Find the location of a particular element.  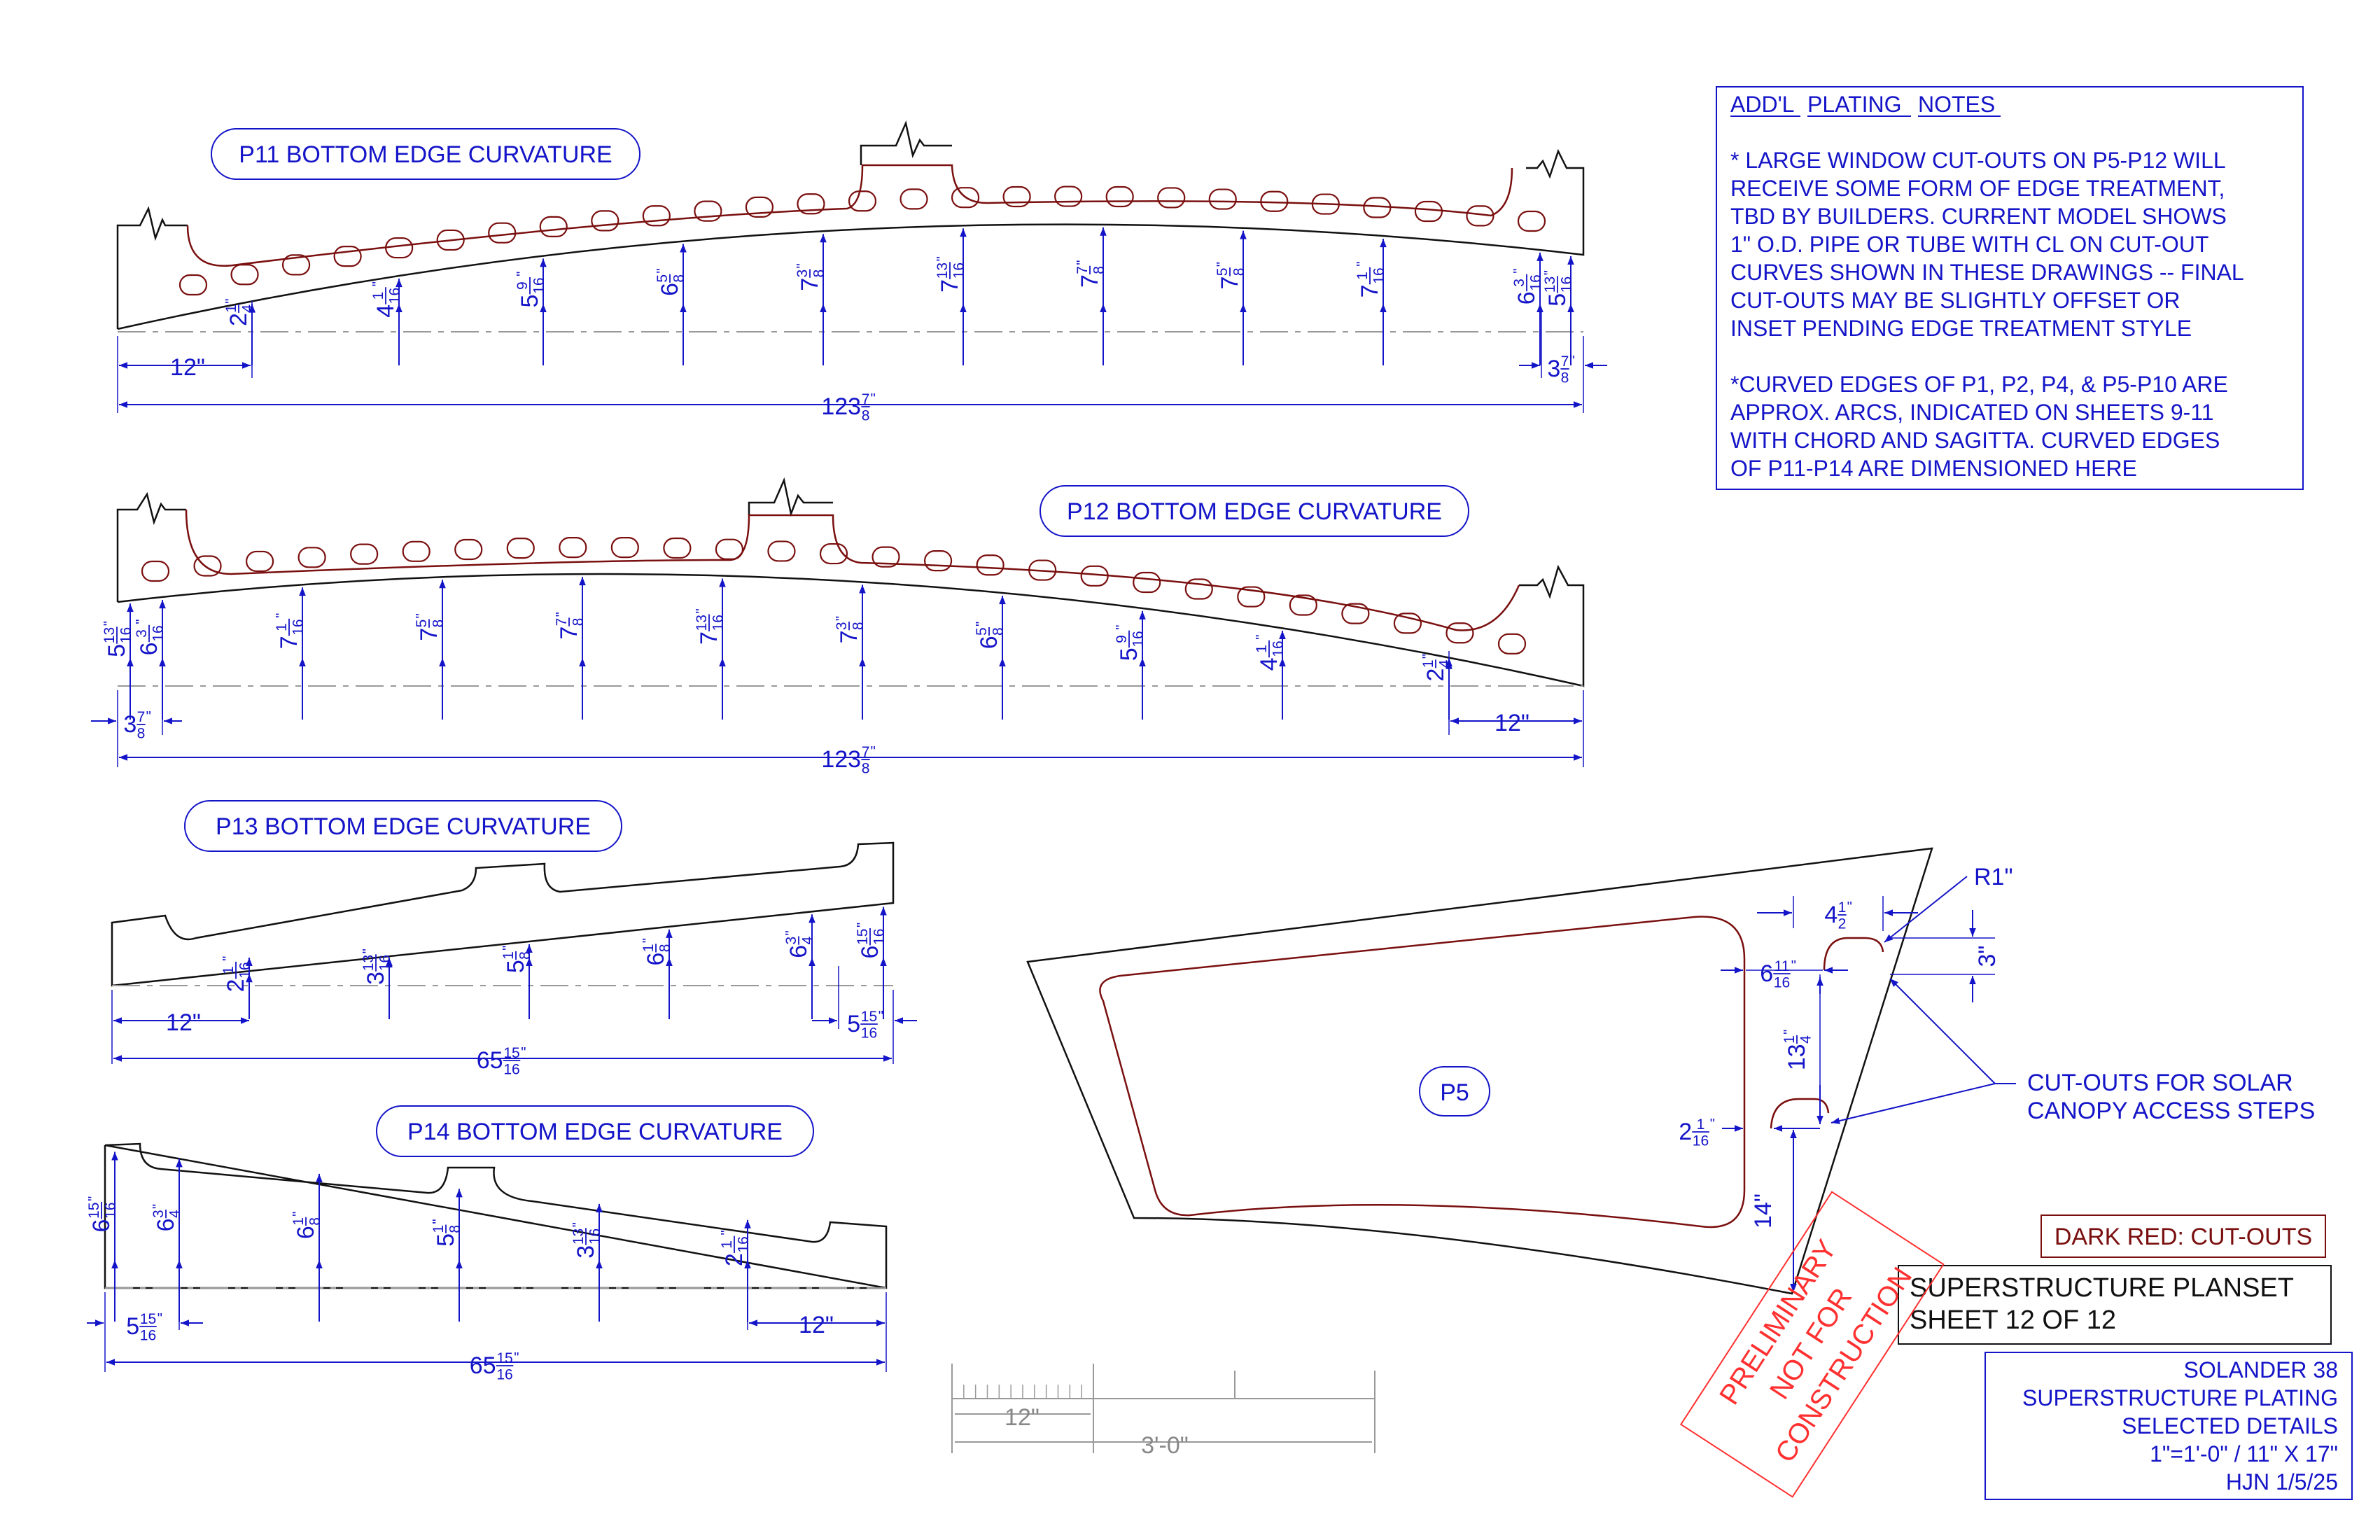

numerator: 5 is located at coordinates (662, 278).